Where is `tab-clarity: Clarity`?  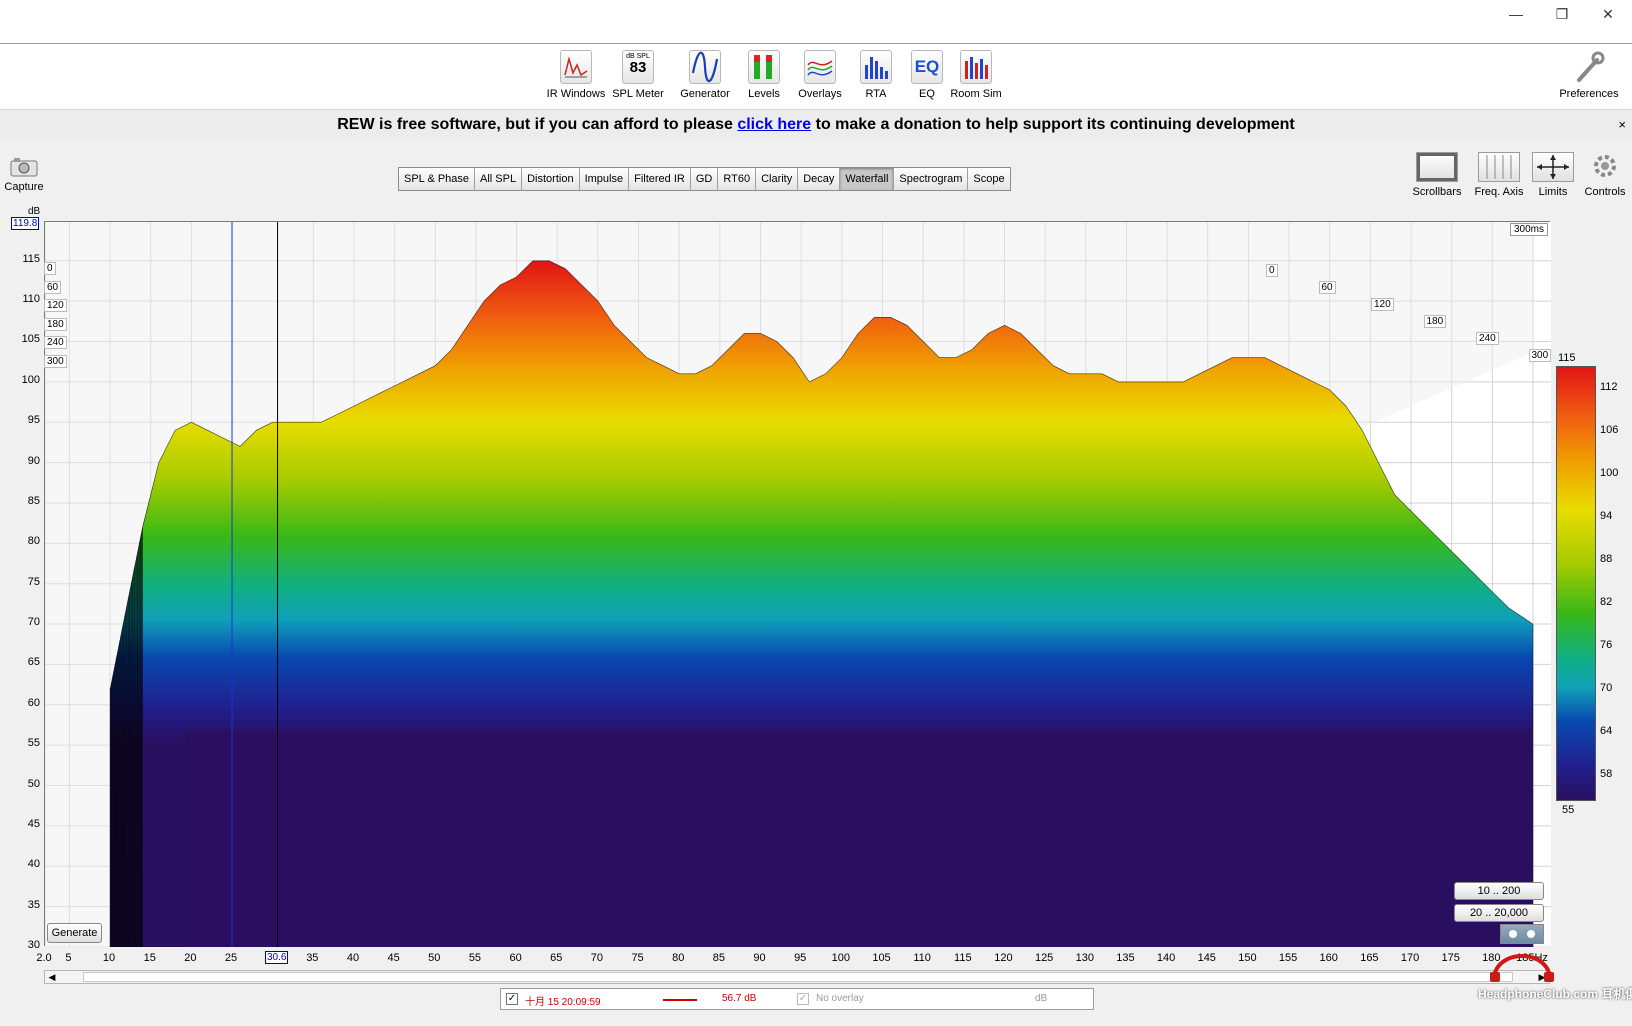 tab-clarity: Clarity is located at coordinates (777, 179).